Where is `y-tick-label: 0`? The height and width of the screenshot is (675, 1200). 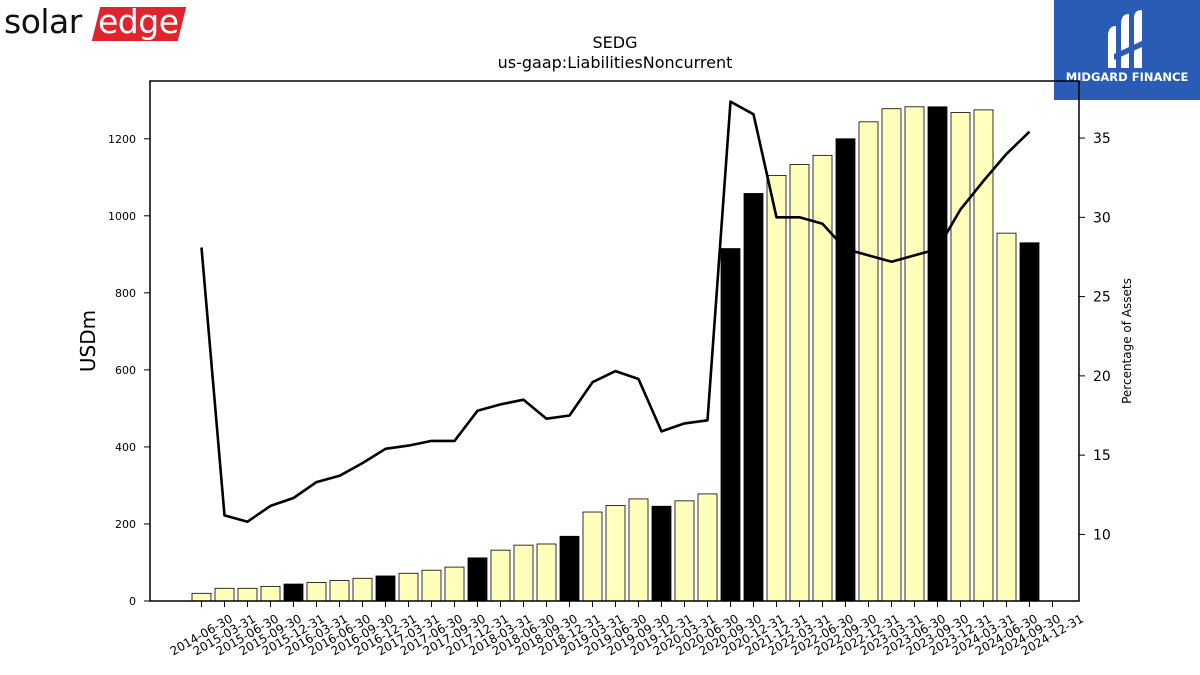
y-tick-label: 0 is located at coordinates (132, 601).